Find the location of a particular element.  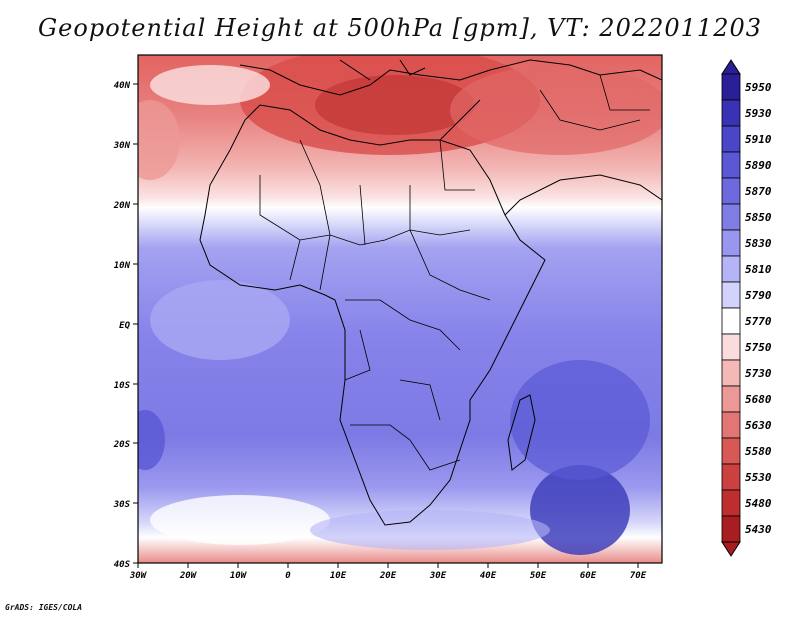

colorbar-label: 5890 is located at coordinates (758, 165).